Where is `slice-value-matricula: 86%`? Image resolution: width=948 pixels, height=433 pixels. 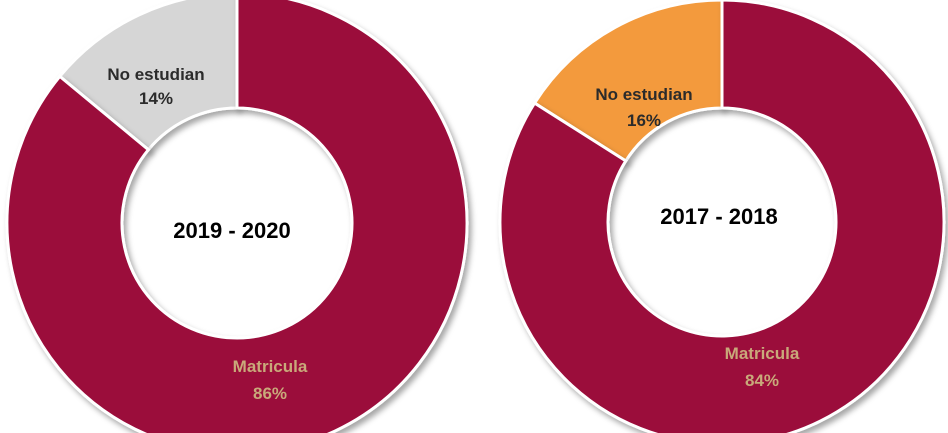
slice-value-matricula: 86% is located at coordinates (270, 393).